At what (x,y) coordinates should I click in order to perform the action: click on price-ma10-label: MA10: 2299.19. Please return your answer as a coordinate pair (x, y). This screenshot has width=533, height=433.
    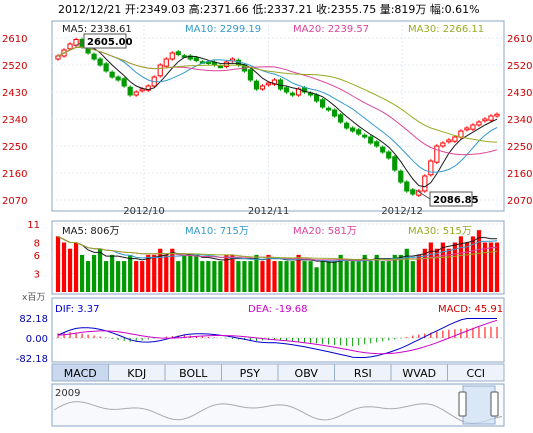
    Looking at the image, I should click on (223, 29).